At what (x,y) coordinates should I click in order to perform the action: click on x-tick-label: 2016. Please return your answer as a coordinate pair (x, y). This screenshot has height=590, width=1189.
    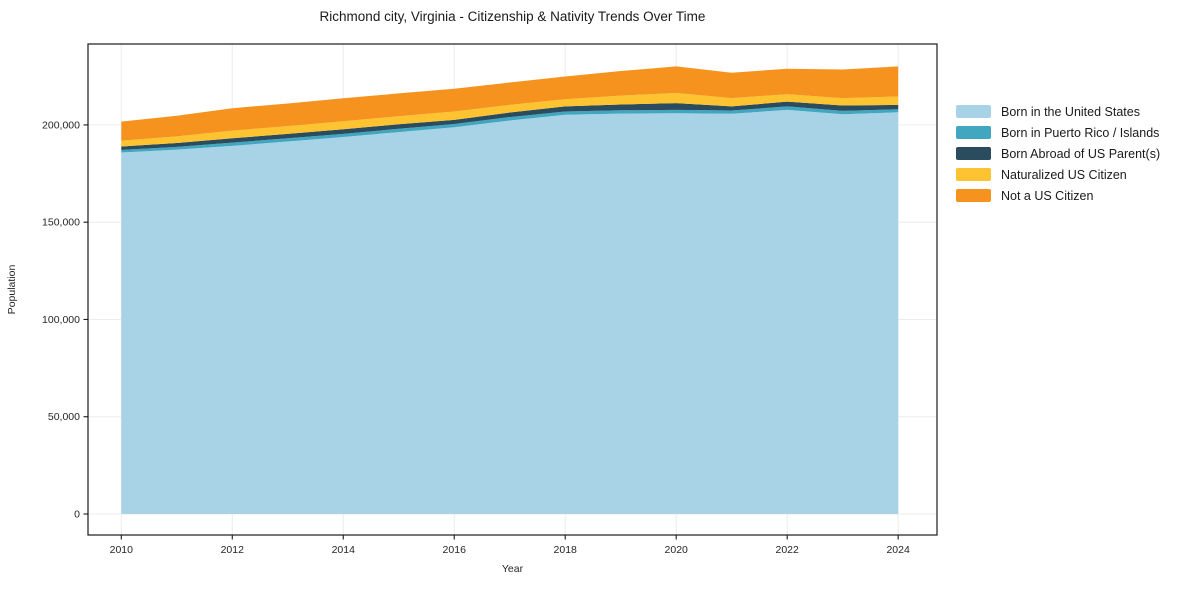
    Looking at the image, I should click on (455, 550).